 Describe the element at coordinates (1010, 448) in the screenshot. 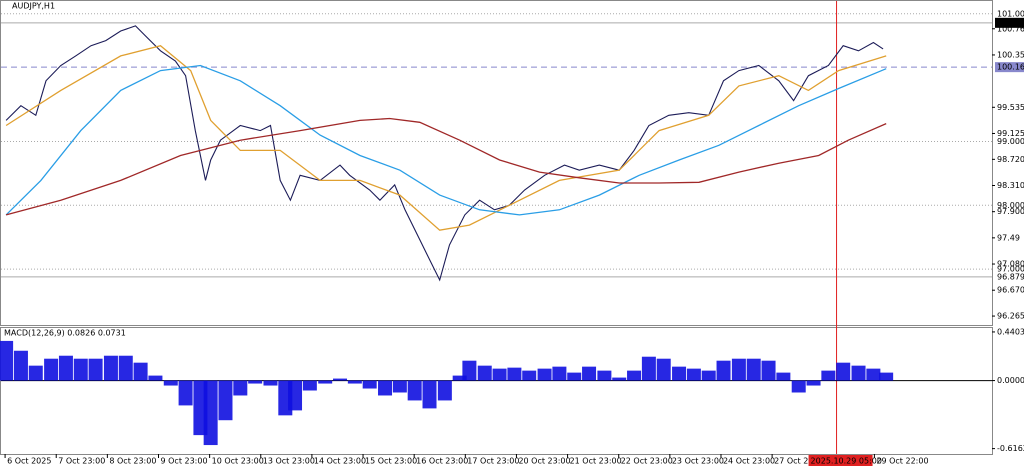

I see `y-tick-label: -0.6162` at that location.